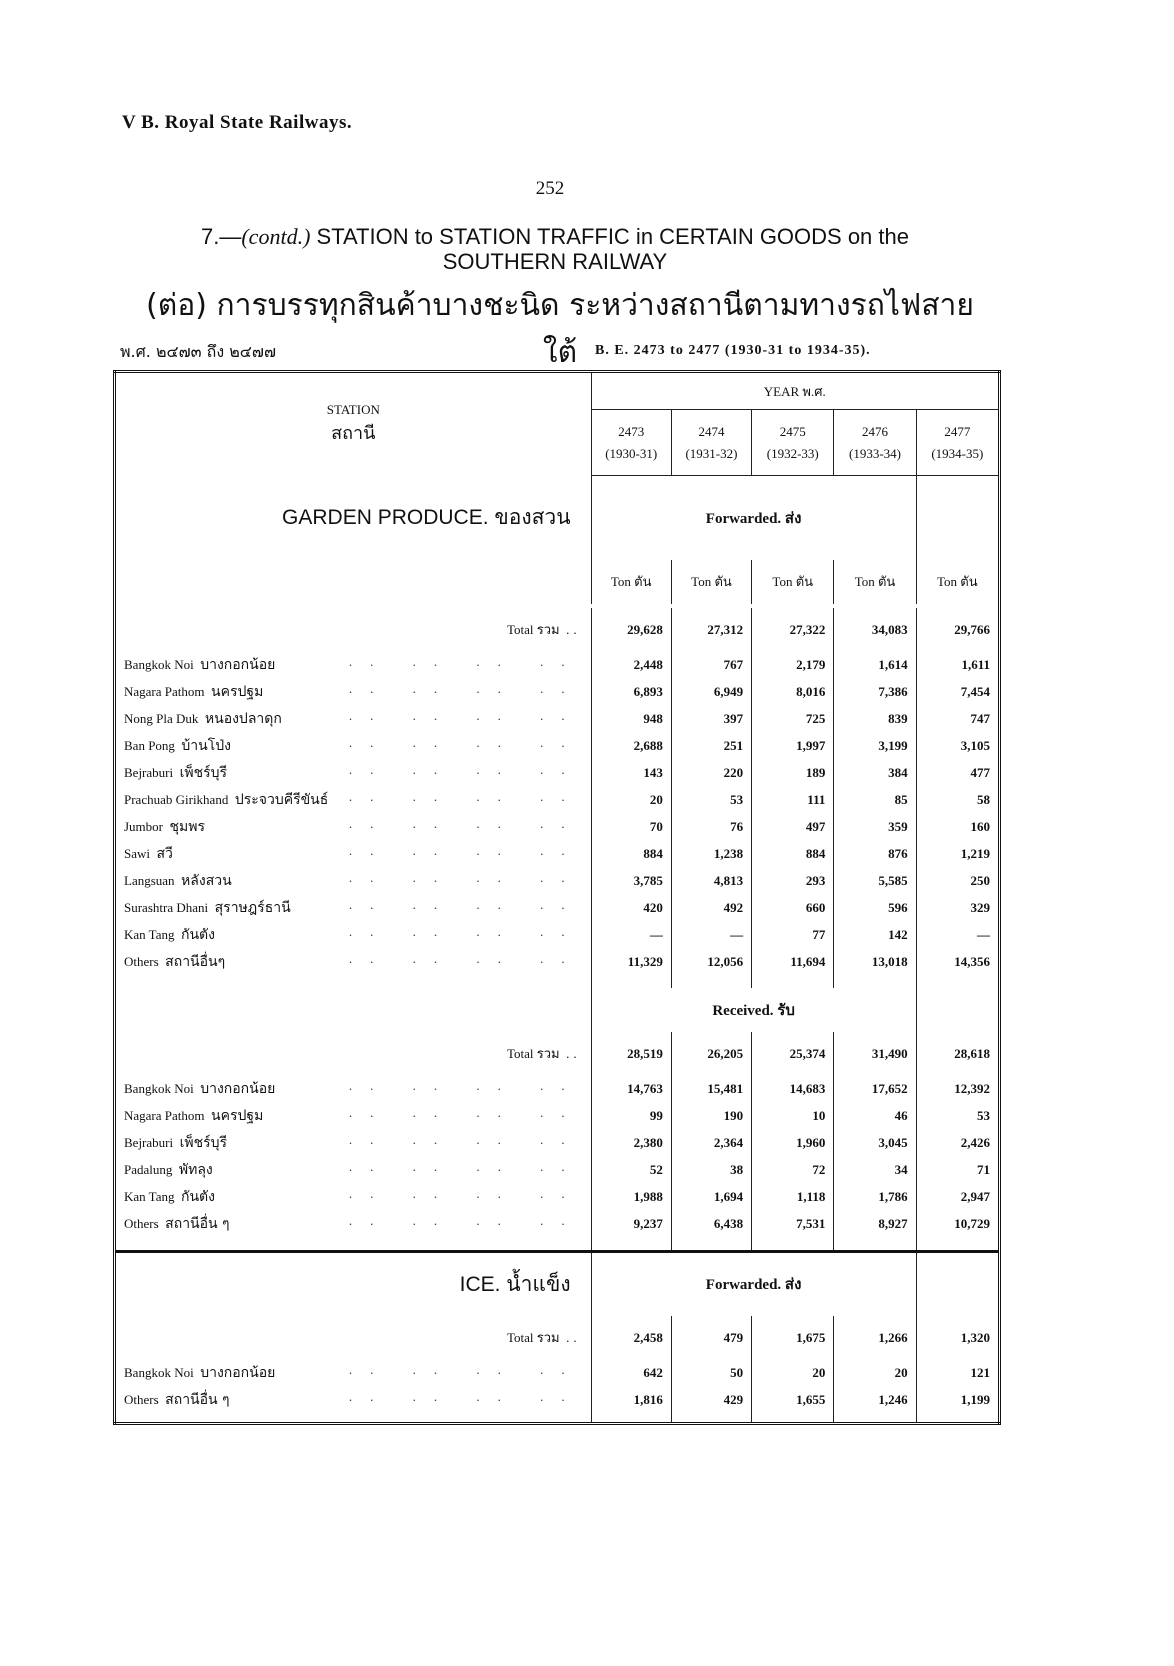  I want to click on table-row: Kan Tang กันตัง.. .. .. .. — —77 142—, so click(557, 935).